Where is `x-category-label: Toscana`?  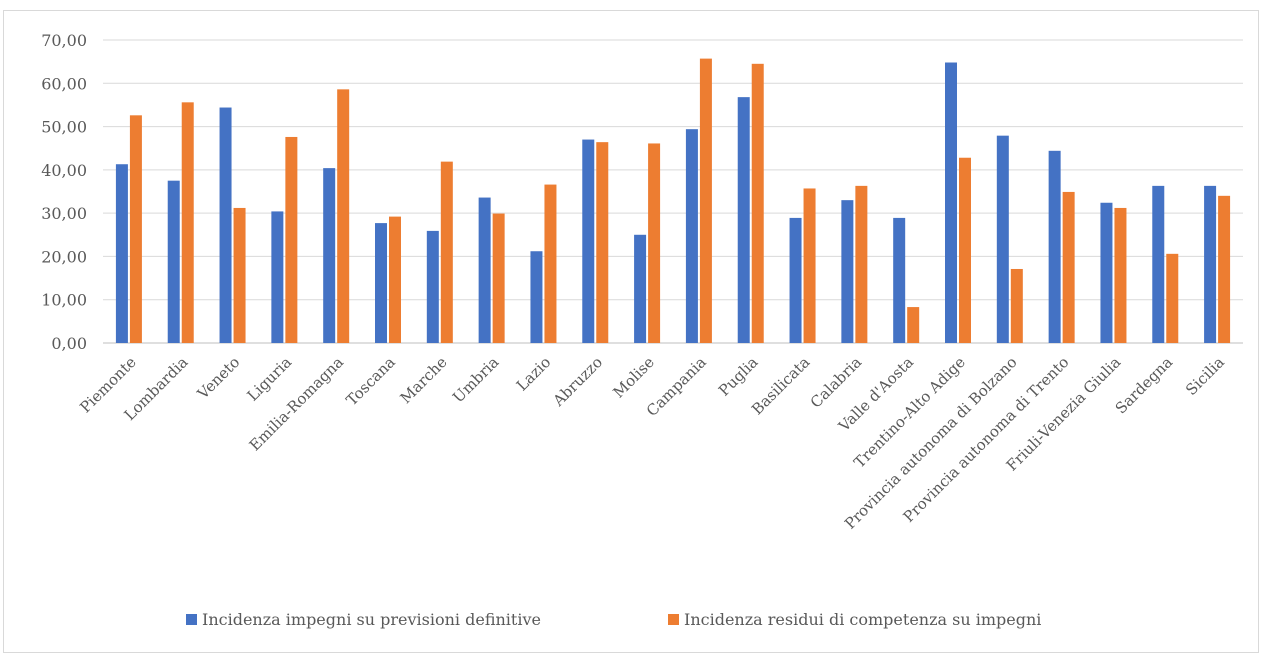 x-category-label: Toscana is located at coordinates (371, 381).